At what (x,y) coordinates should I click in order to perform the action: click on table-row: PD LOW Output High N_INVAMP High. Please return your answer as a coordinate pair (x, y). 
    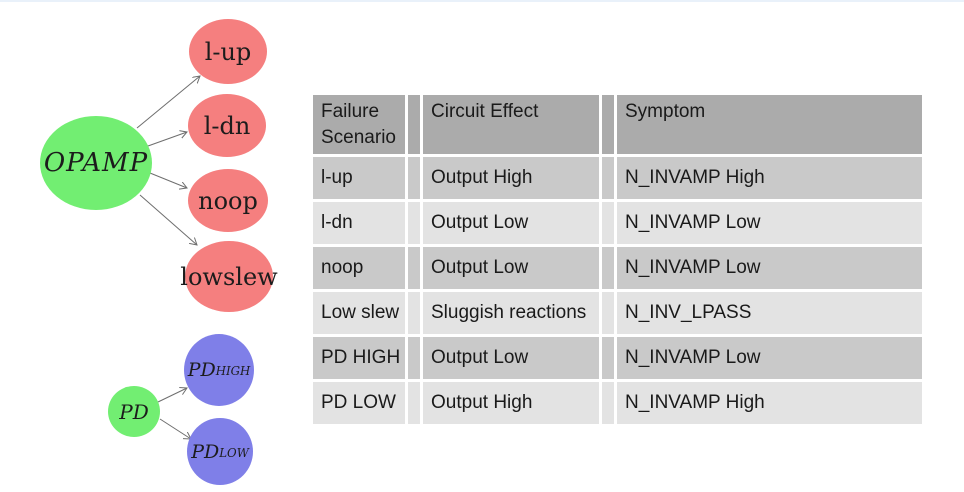
    Looking at the image, I should click on (617, 403).